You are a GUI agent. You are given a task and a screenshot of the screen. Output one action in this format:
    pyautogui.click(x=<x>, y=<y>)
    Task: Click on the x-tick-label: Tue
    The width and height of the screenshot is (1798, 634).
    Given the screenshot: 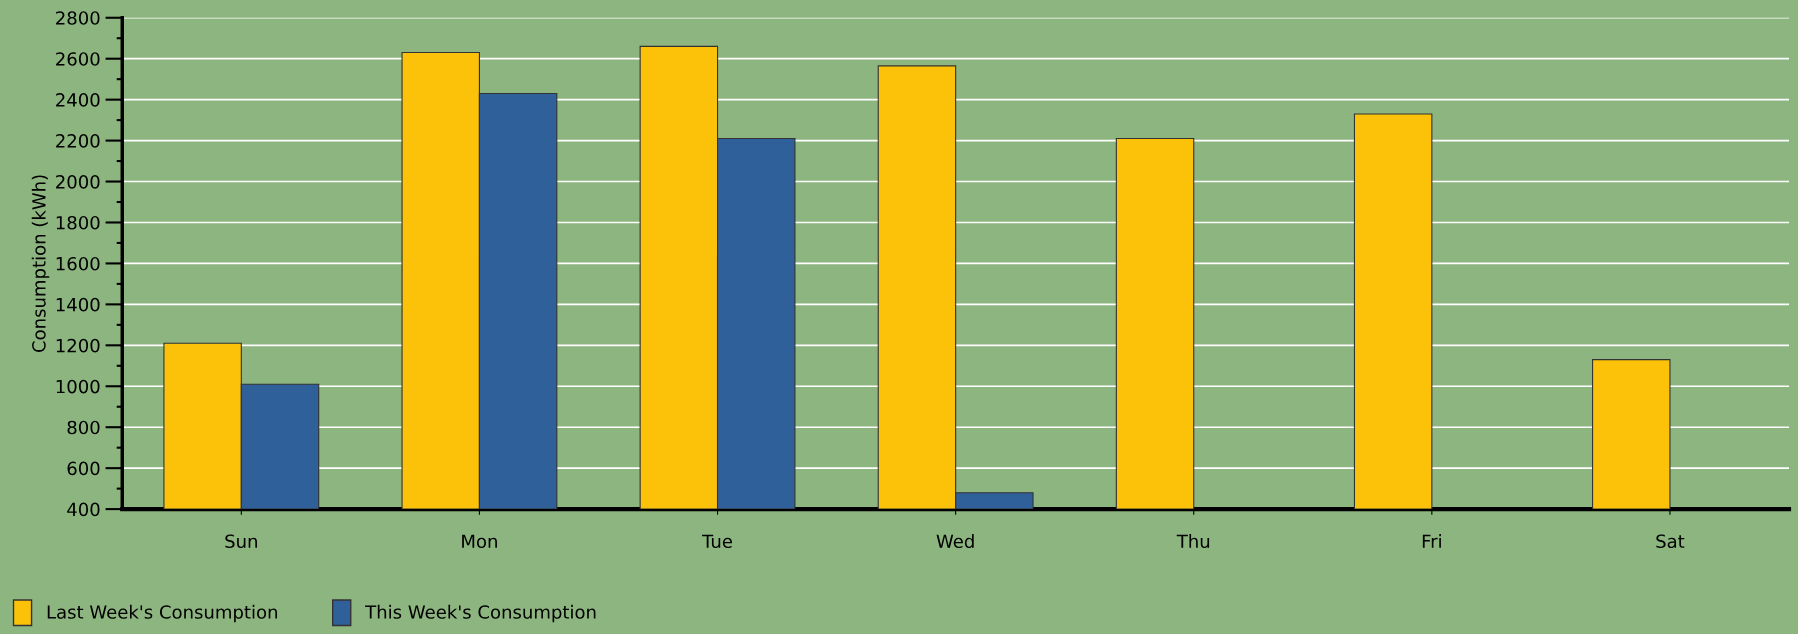 What is the action you would take?
    pyautogui.click(x=717, y=541)
    